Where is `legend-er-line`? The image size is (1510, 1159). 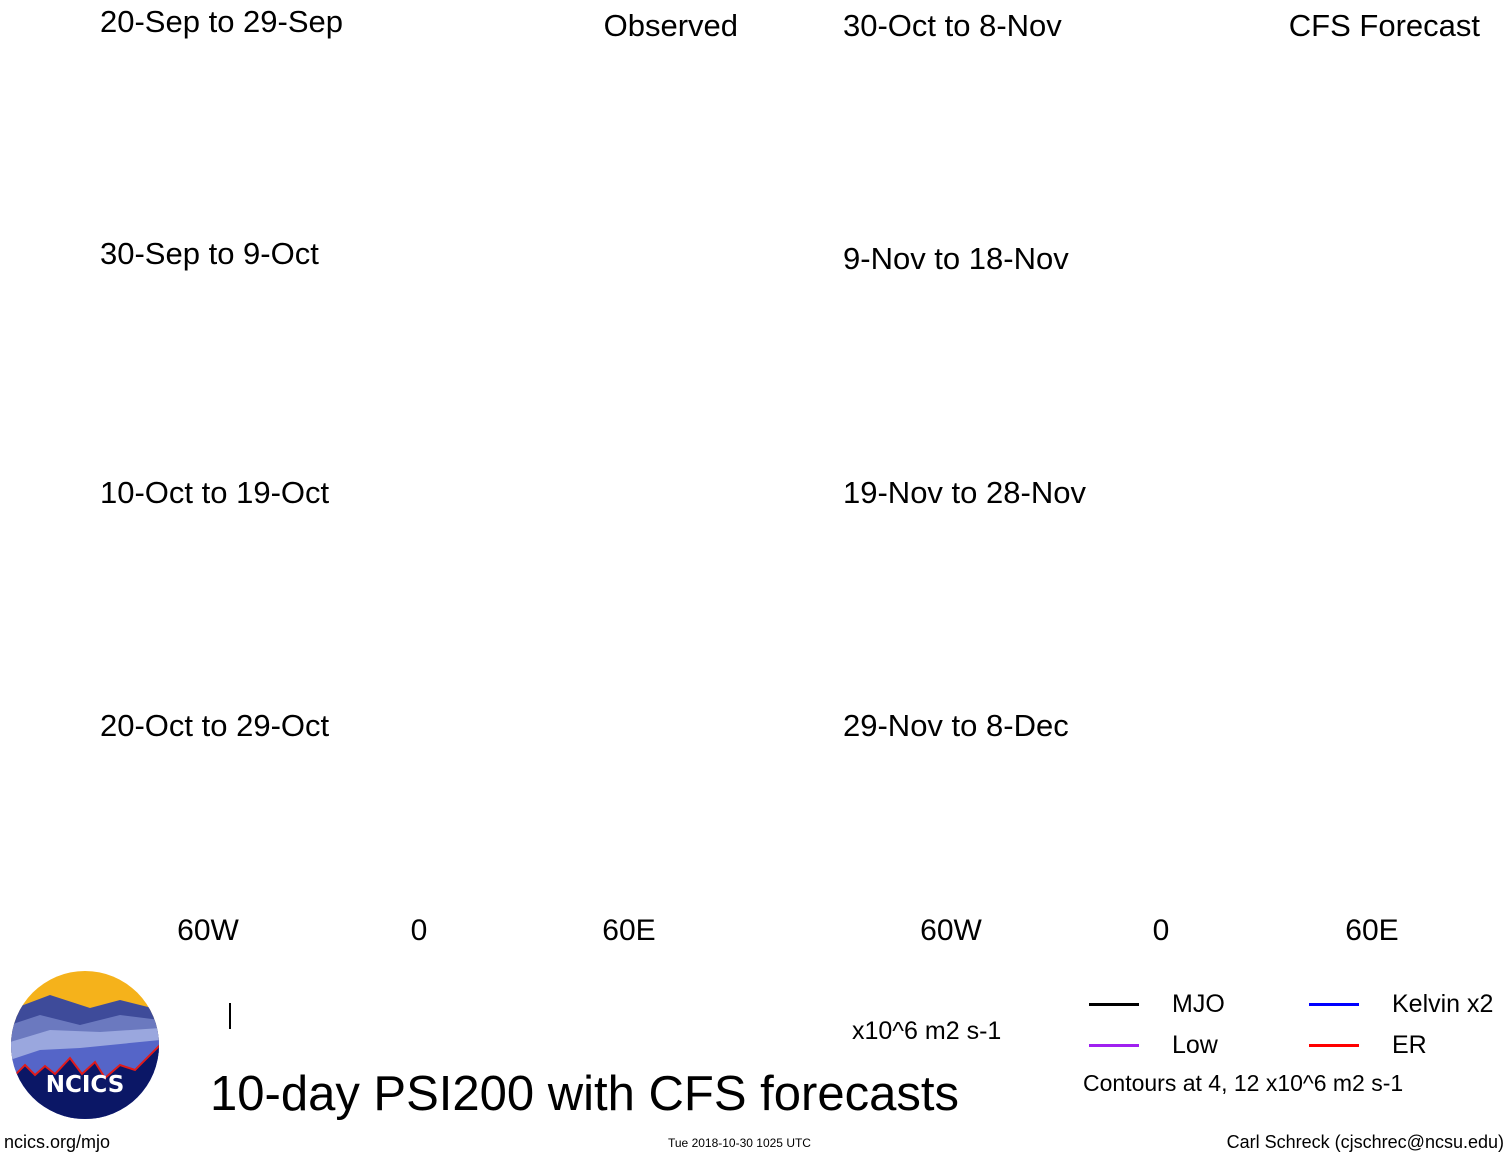 legend-er-line is located at coordinates (1334, 1045).